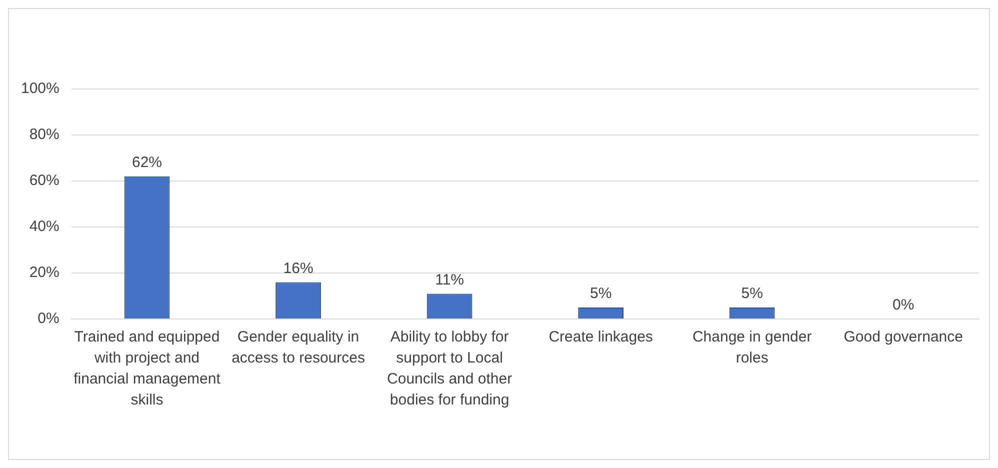  Describe the element at coordinates (44, 273) in the screenshot. I see `y-tick-label: 20%` at that location.